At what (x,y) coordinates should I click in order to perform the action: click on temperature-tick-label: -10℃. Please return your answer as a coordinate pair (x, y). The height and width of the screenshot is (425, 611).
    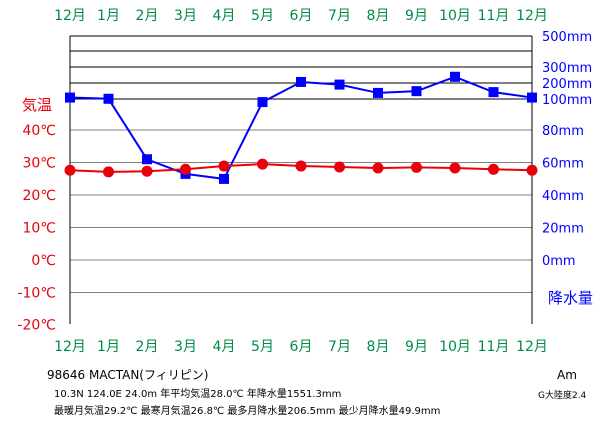
    Looking at the image, I should click on (36, 294).